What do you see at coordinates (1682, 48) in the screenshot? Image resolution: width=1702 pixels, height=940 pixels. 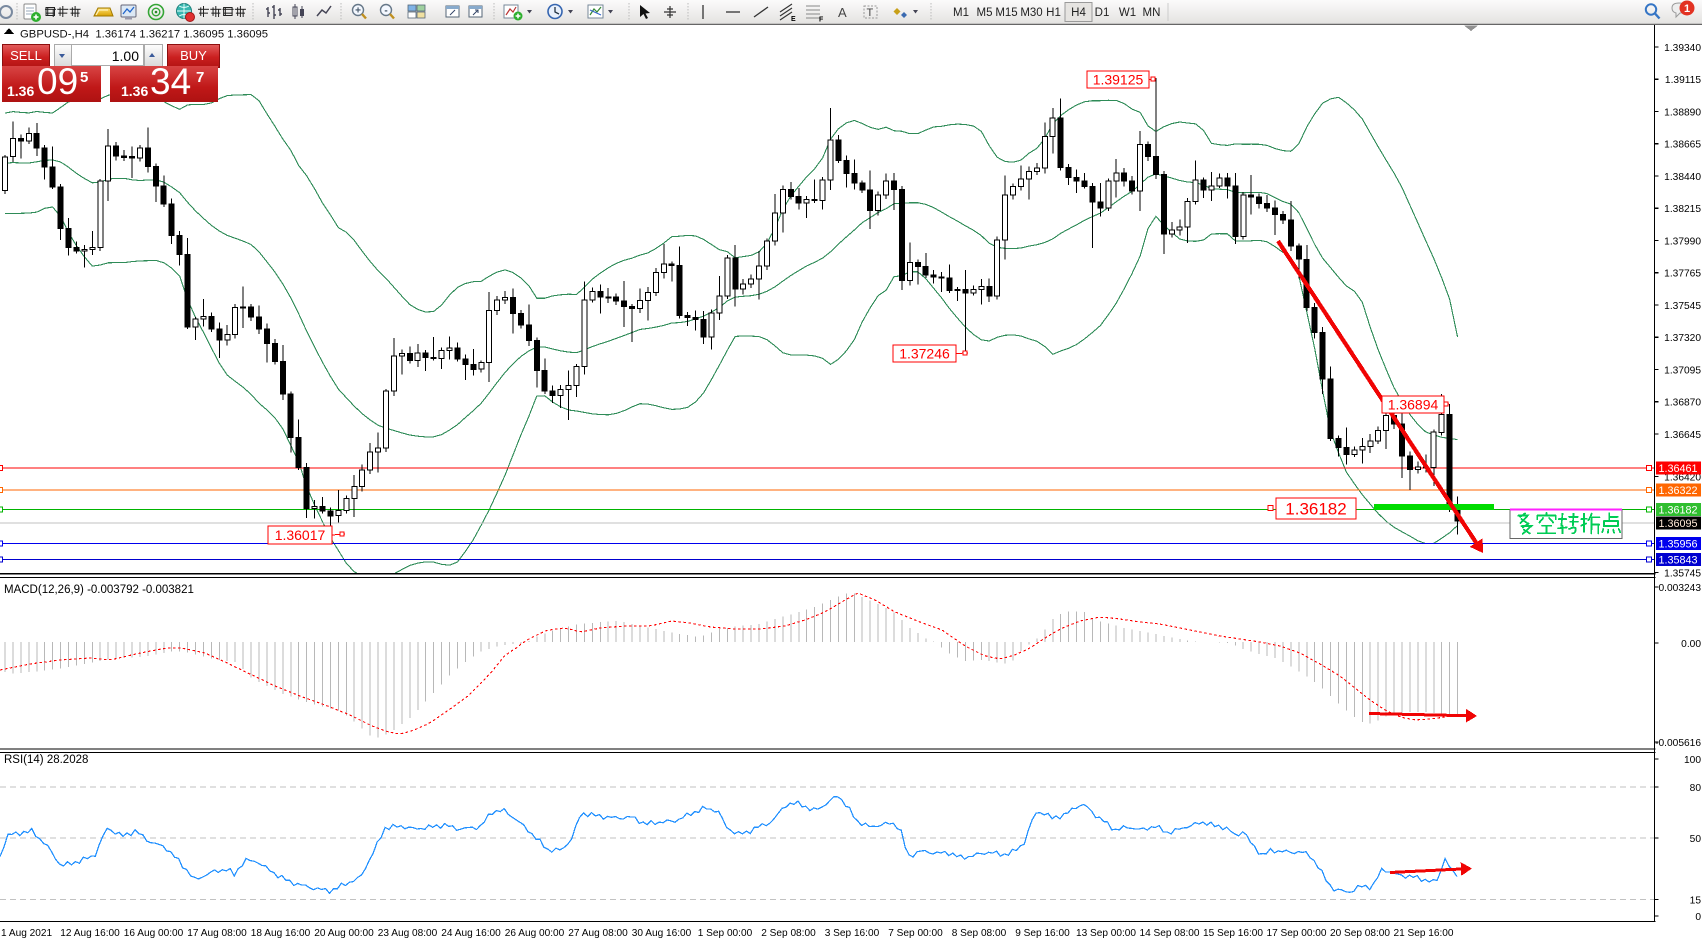 I see `svg-text: 1.39340` at bounding box center [1682, 48].